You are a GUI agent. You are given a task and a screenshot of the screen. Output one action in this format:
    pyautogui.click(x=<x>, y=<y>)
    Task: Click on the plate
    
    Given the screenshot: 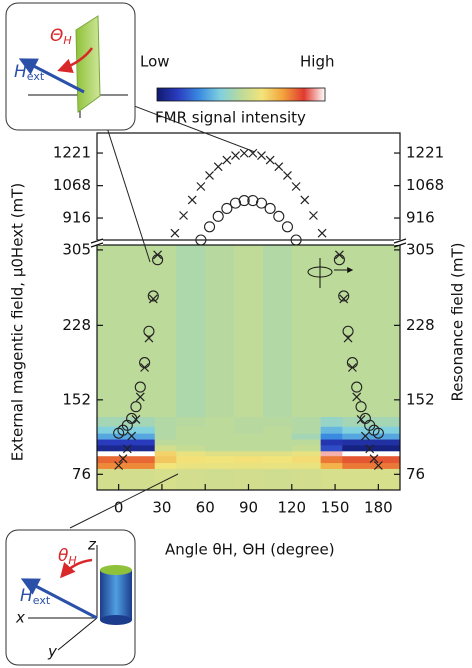 What is the action you would take?
    pyautogui.click(x=88, y=64)
    